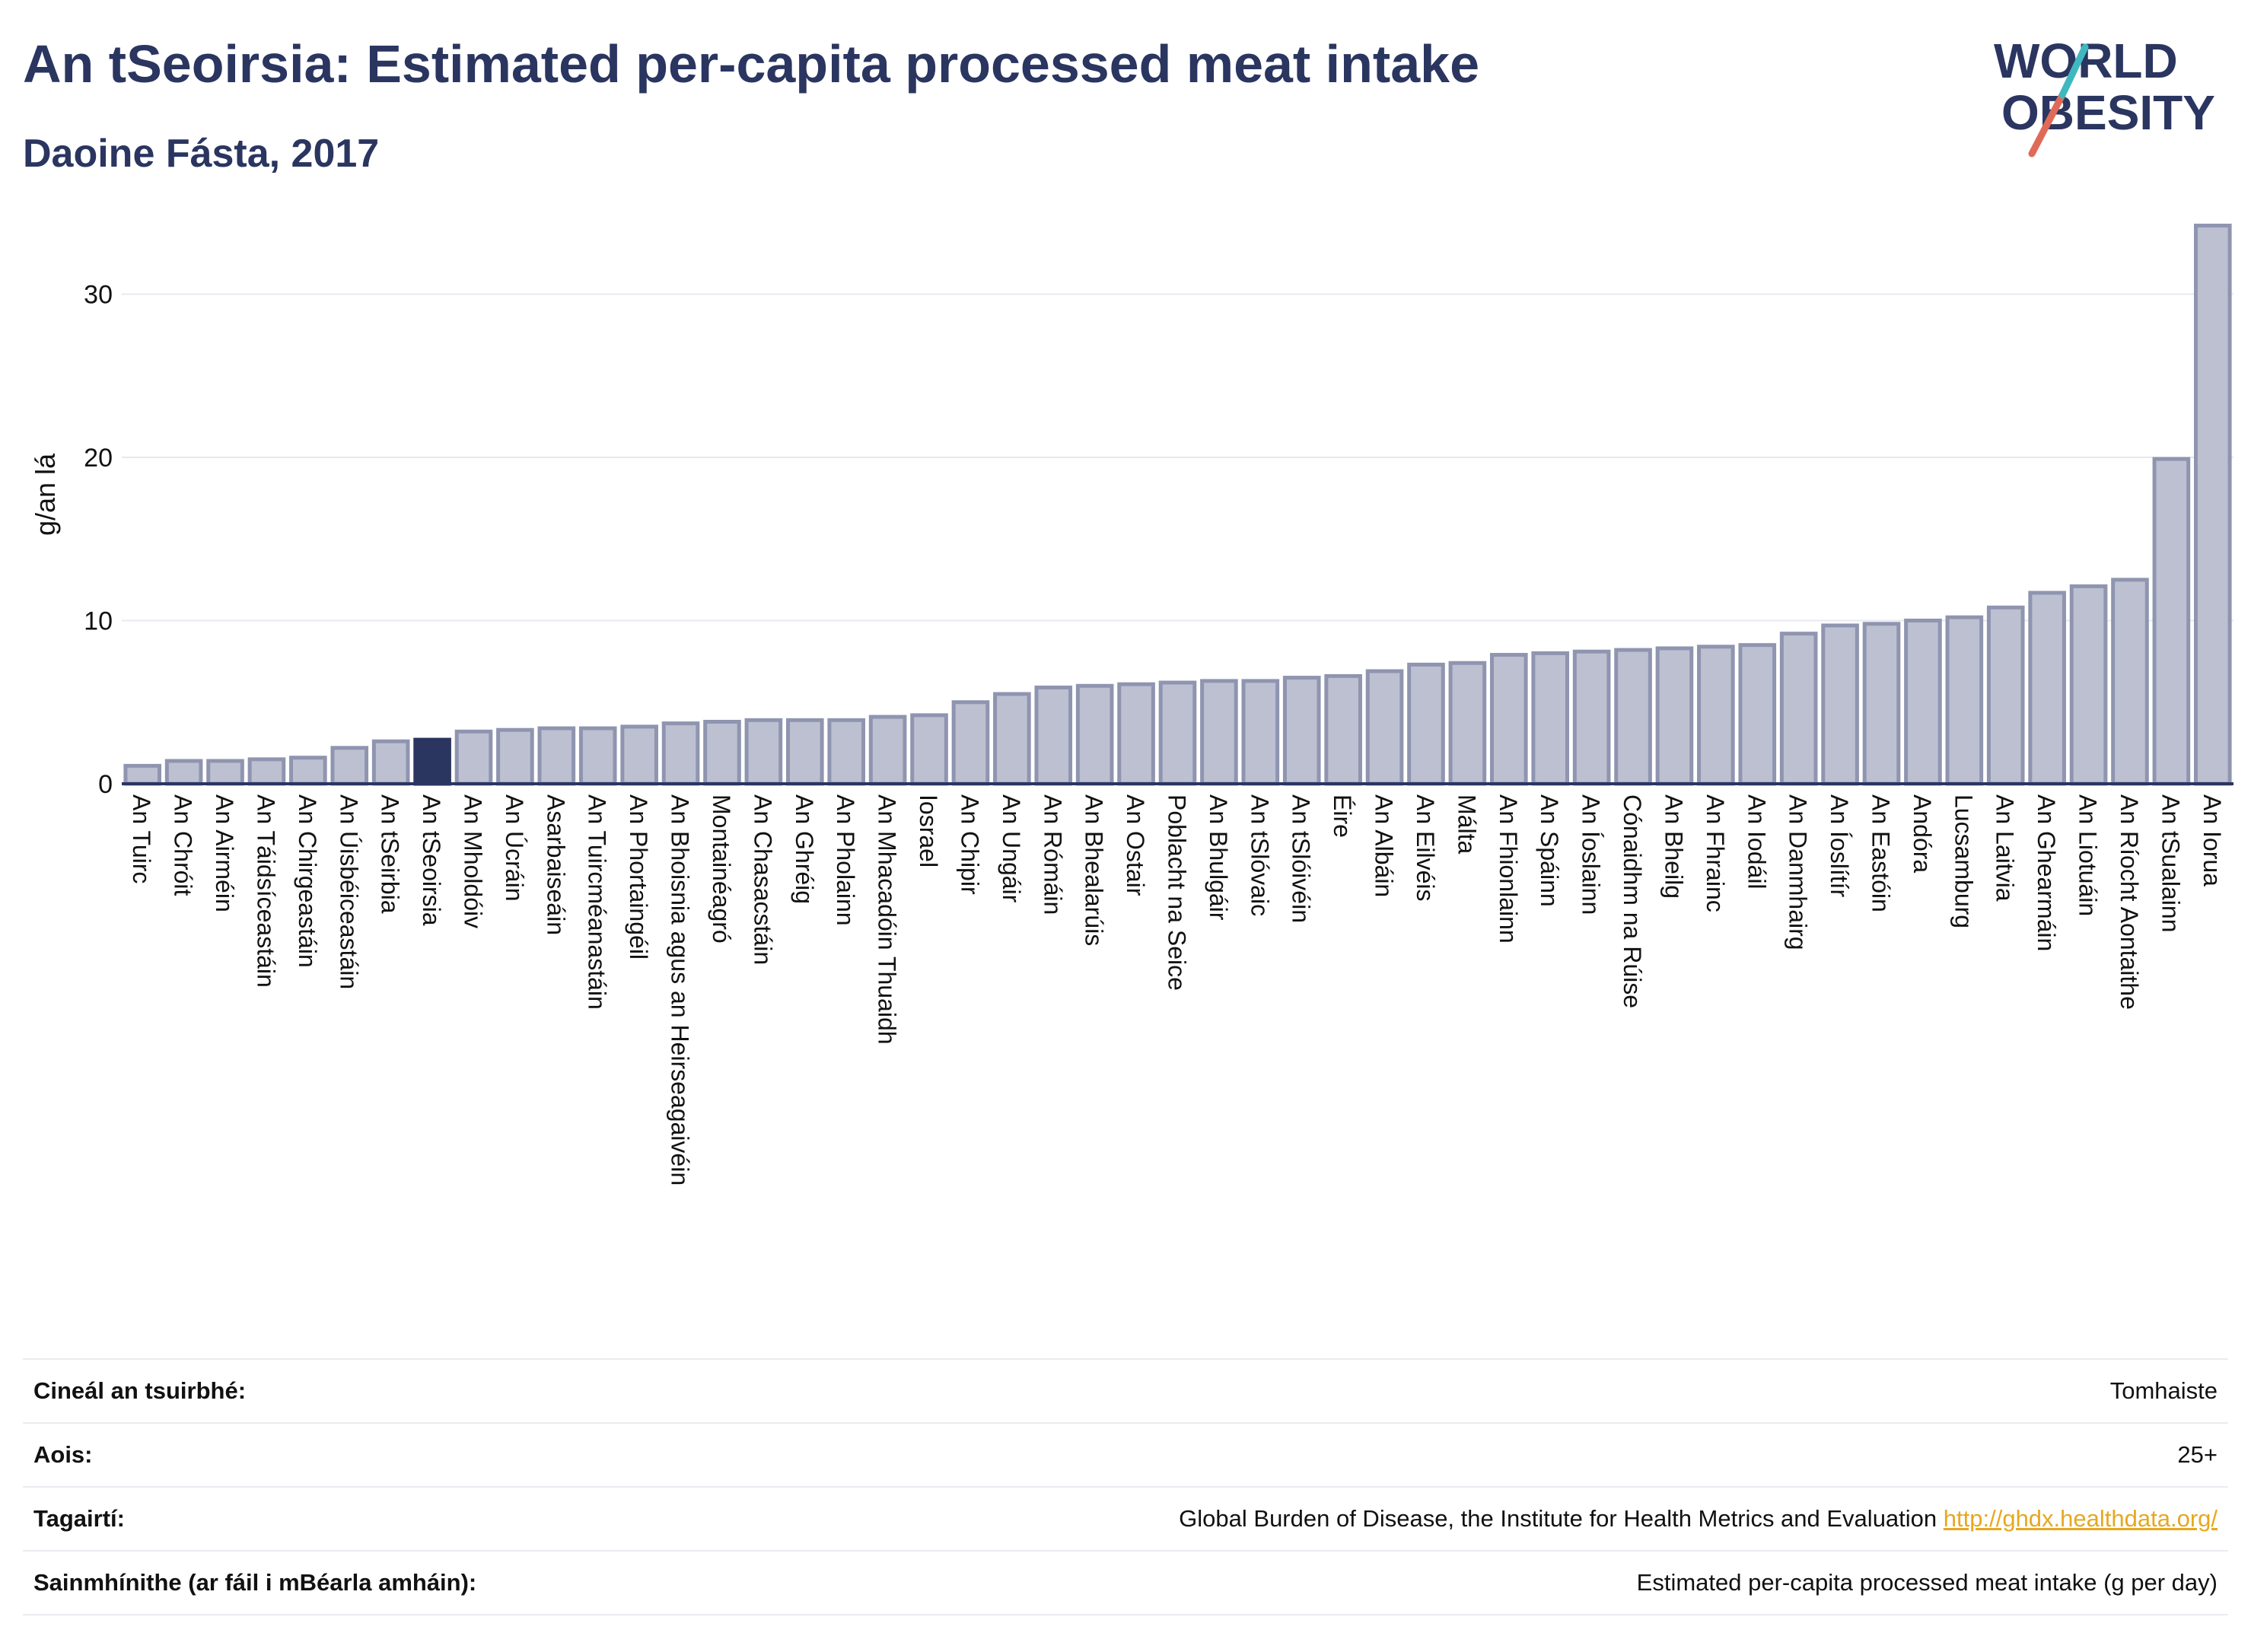 This screenshot has width=2251, height=1652. What do you see at coordinates (2073, 71) in the screenshot?
I see `logo-slash-teal` at bounding box center [2073, 71].